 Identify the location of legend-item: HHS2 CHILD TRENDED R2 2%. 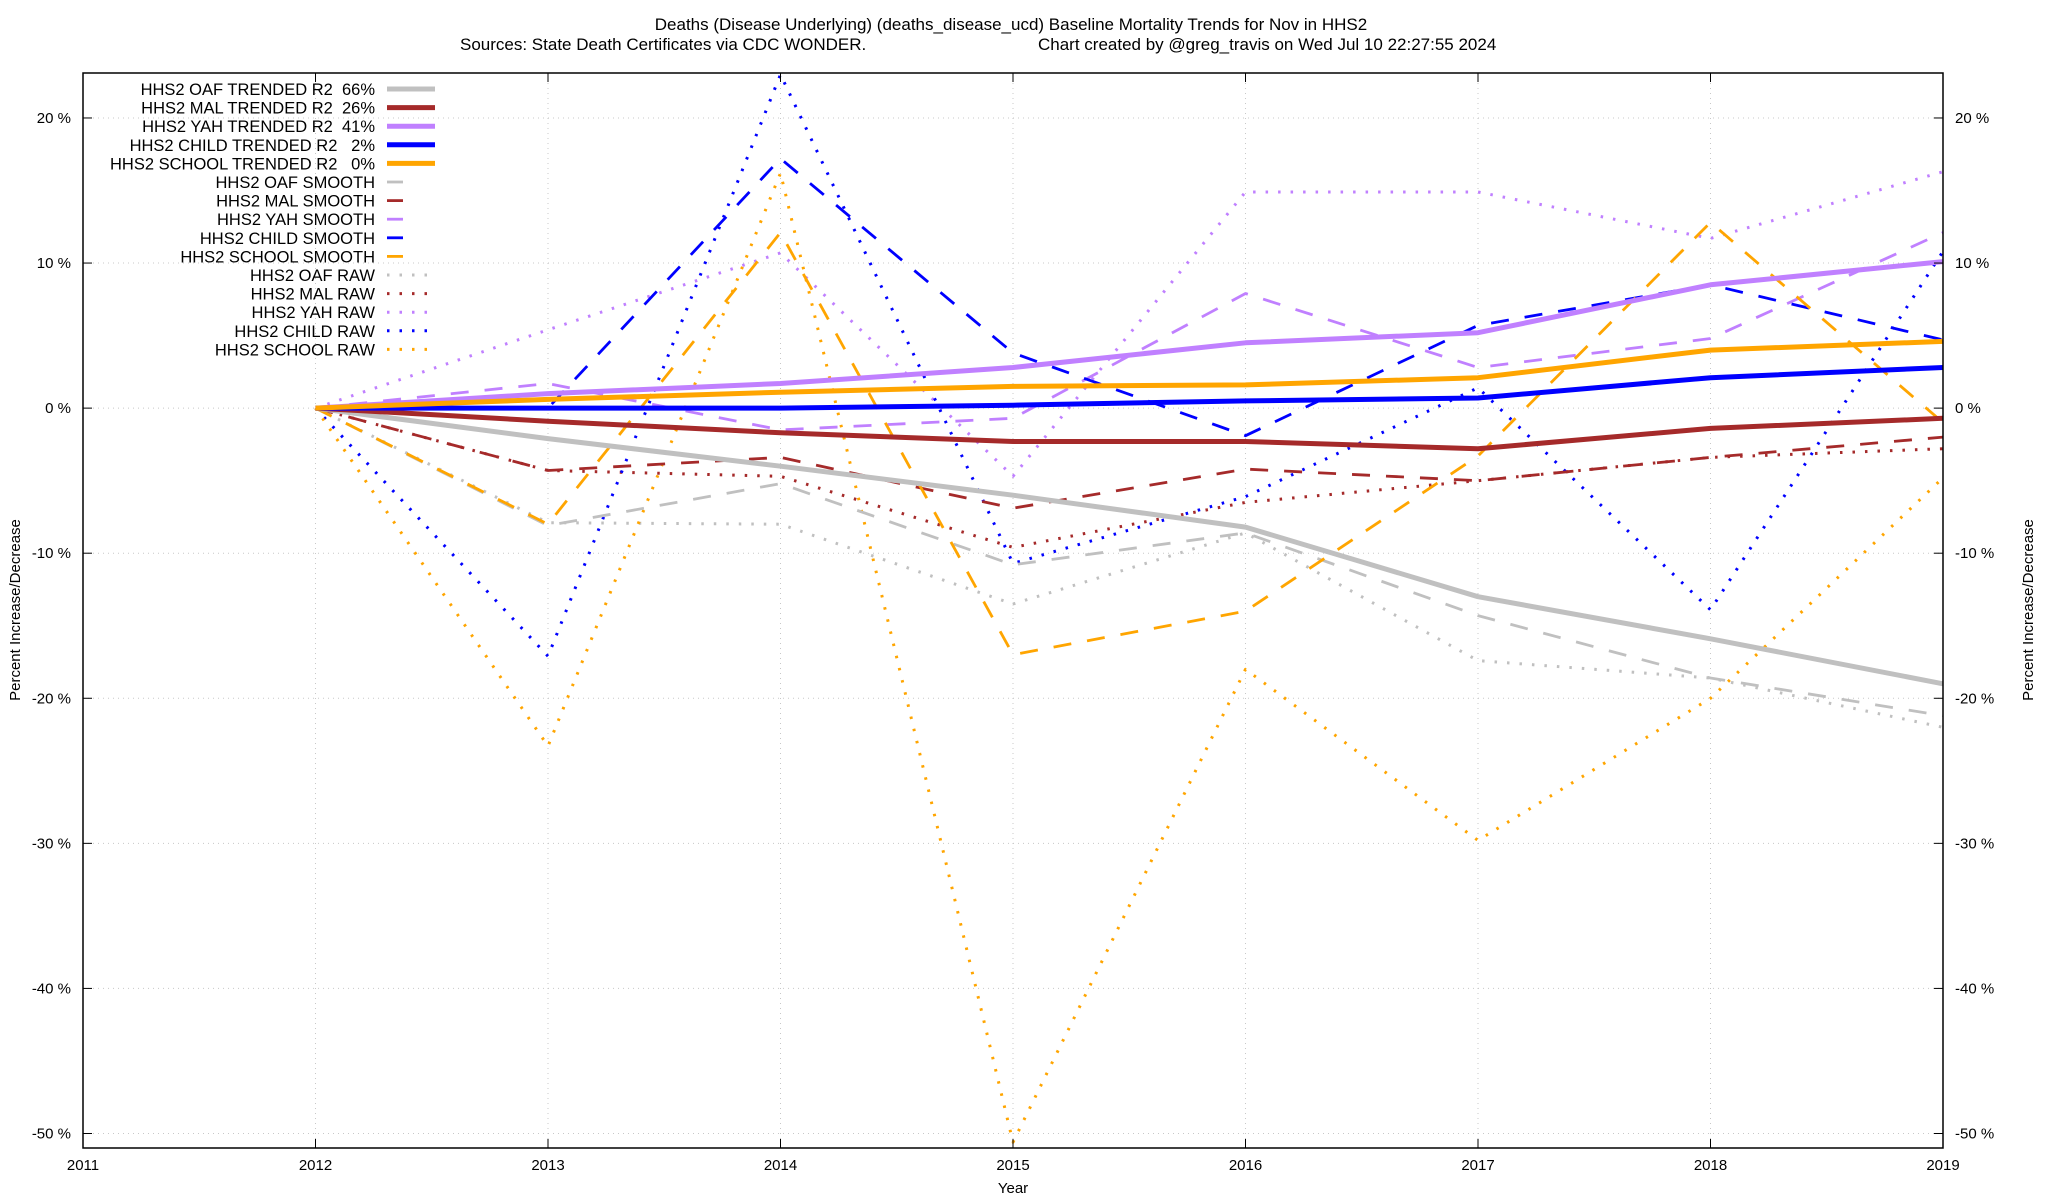
(282, 146).